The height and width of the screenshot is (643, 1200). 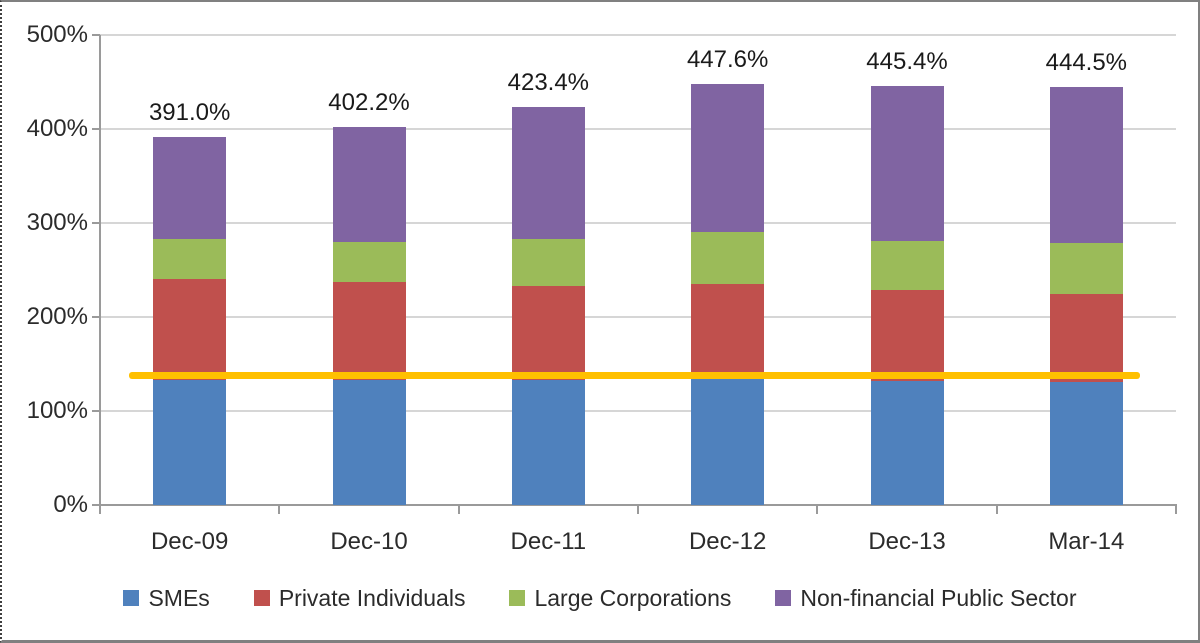 What do you see at coordinates (548, 82) in the screenshot?
I see `total-data-label-dec-11: 423.4%` at bounding box center [548, 82].